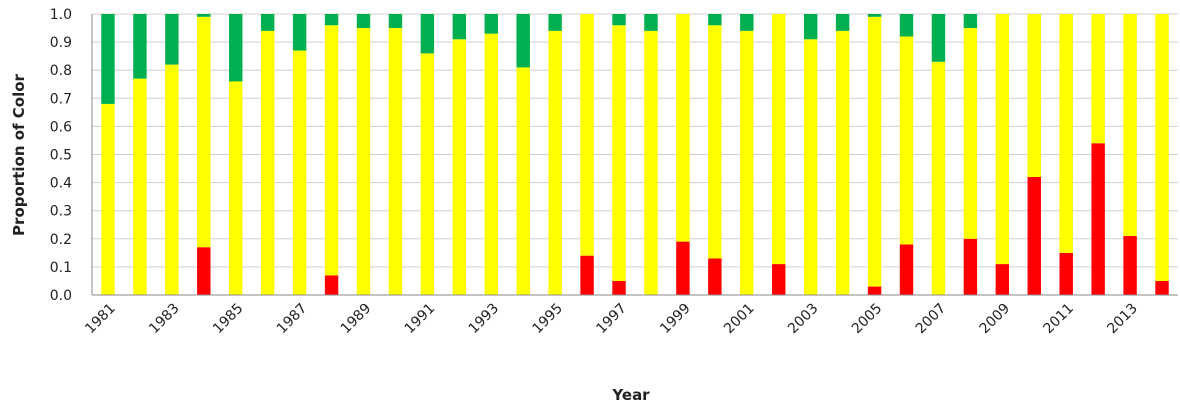 This screenshot has width=1180, height=409. I want to click on x-axis-title: Year, so click(630, 395).